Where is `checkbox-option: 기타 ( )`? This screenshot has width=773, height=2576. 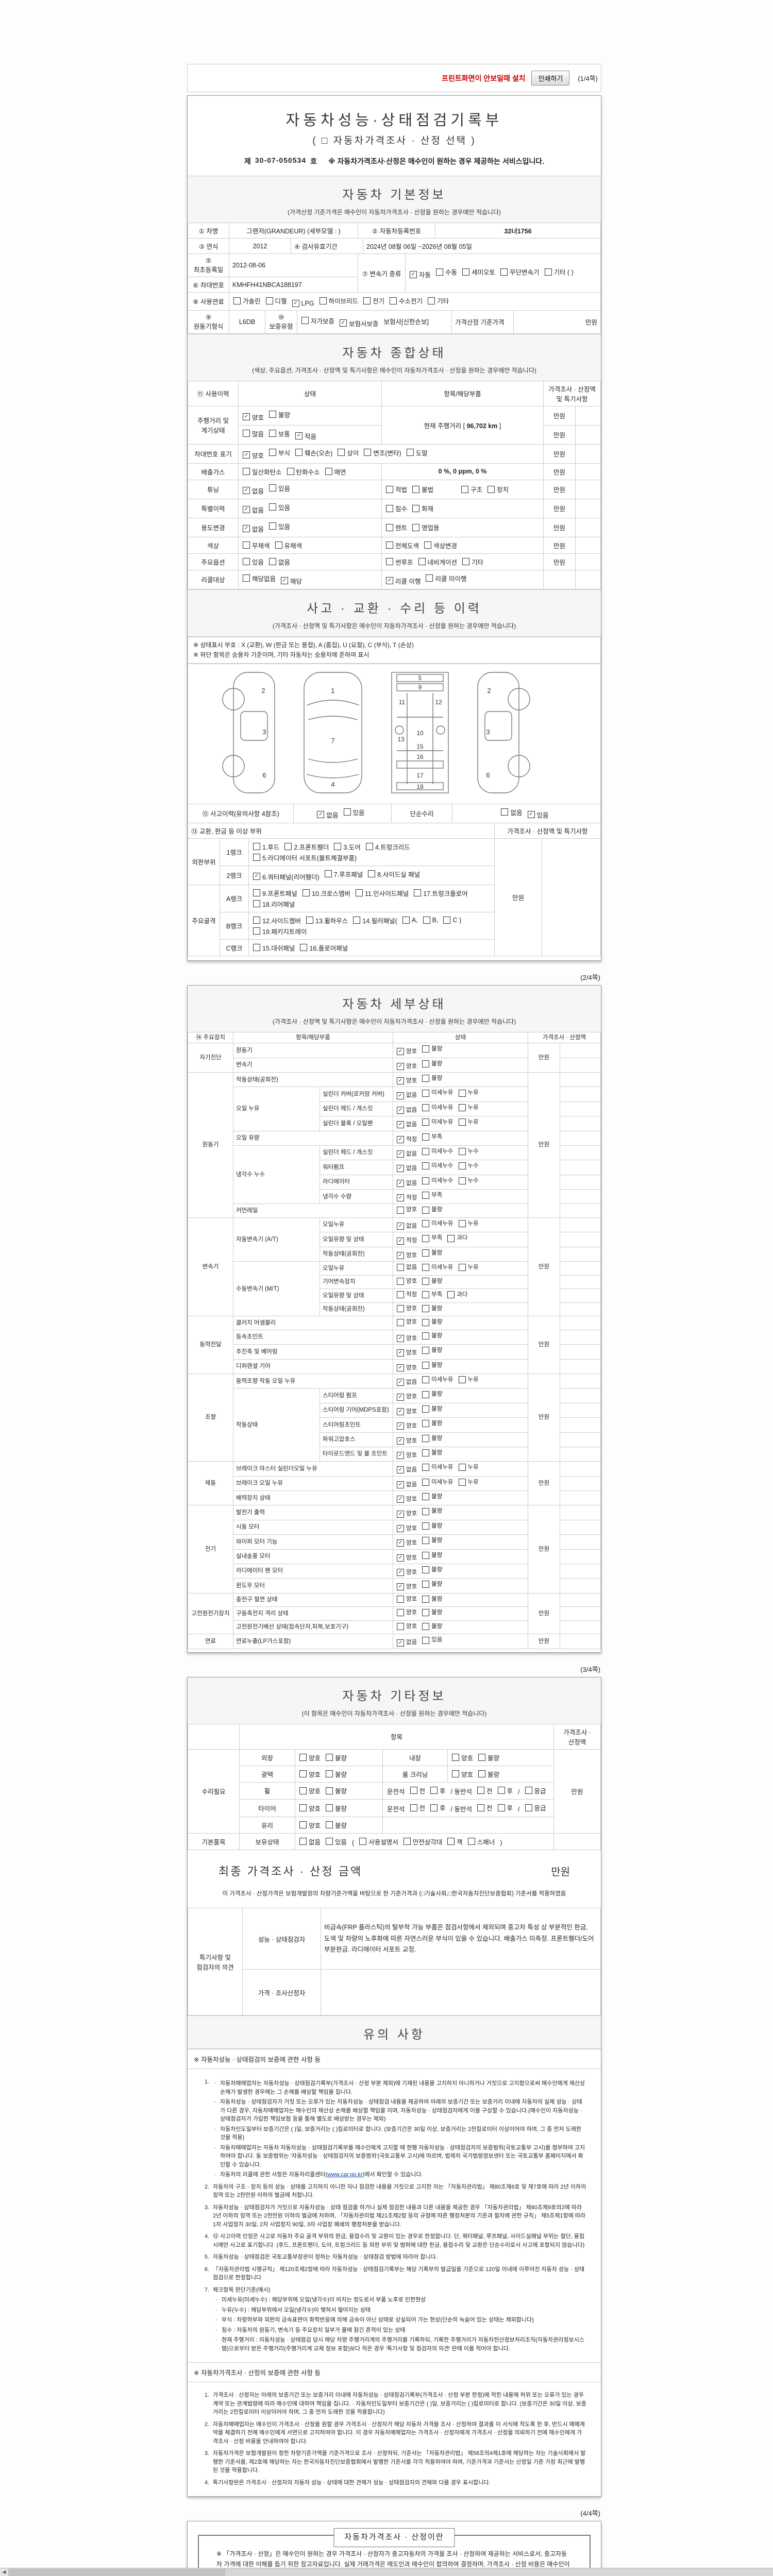
checkbox-option: 기타 ( ) is located at coordinates (559, 272).